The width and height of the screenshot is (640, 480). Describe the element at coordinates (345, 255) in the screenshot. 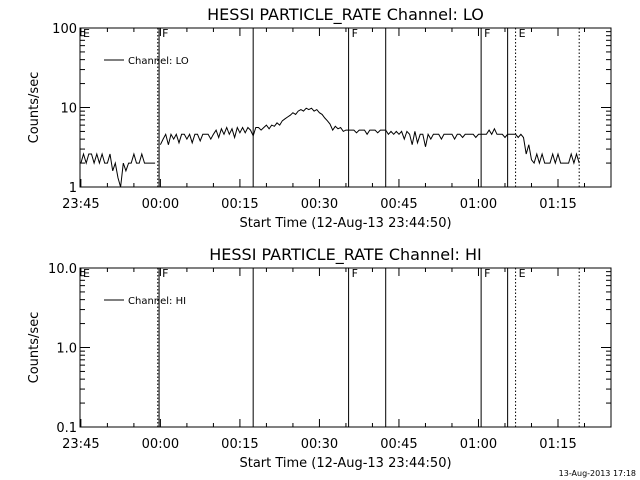

I see `panel-2-chart-title: HESSI PARTICLE_RATE Channel: HI` at that location.